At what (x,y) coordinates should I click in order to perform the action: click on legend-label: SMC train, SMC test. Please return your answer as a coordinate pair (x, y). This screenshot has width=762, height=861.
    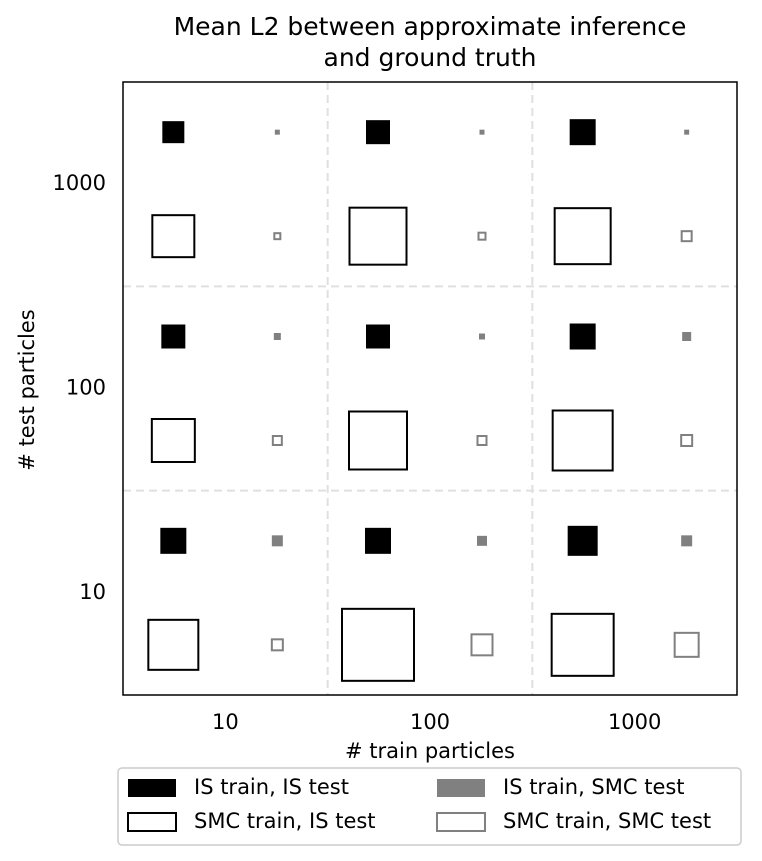
    Looking at the image, I should click on (607, 821).